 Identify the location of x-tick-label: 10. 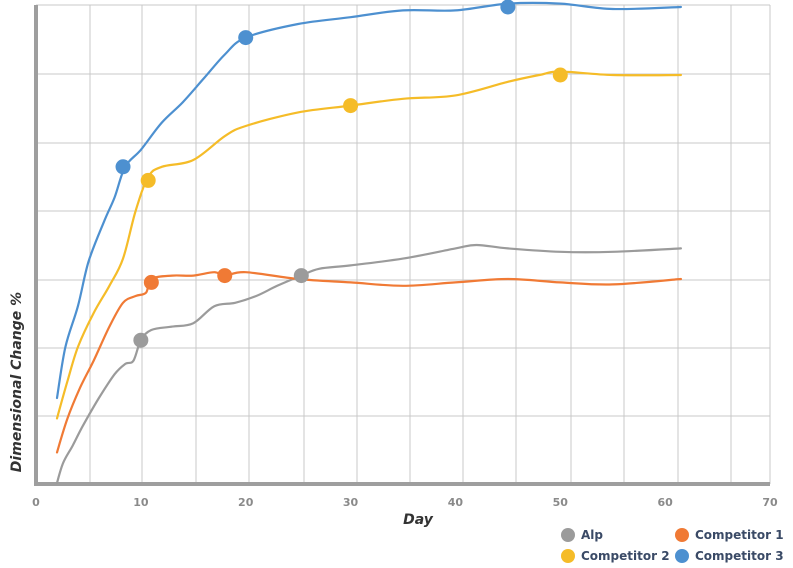
(141, 502).